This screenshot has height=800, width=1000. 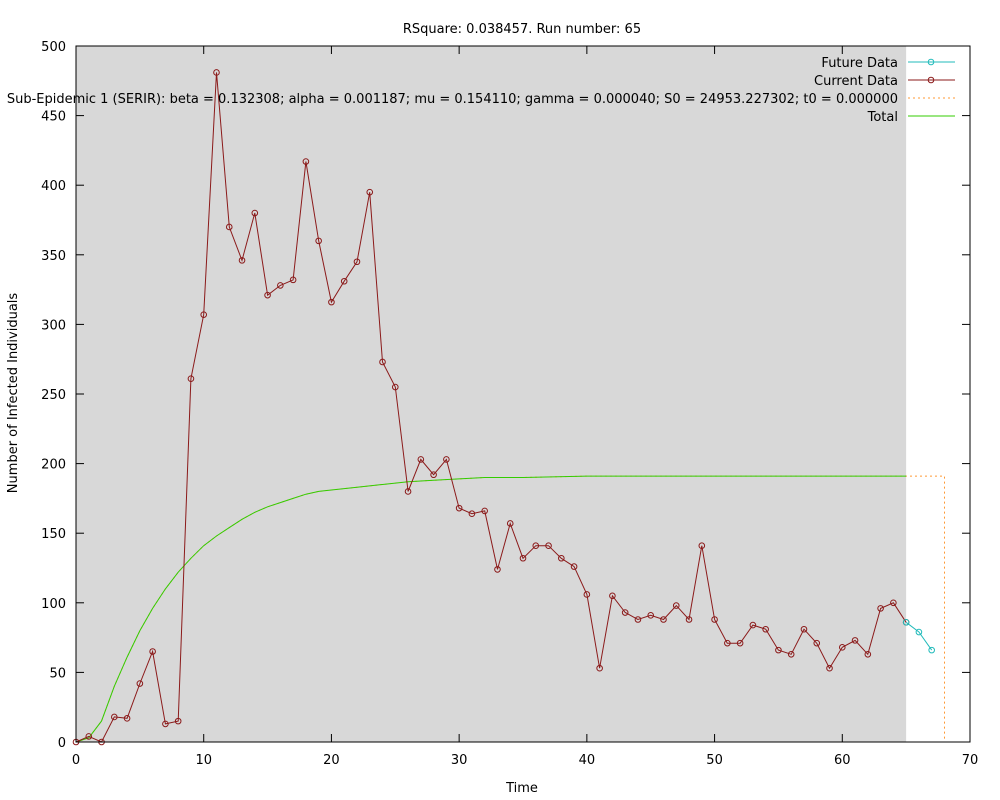 What do you see at coordinates (203, 760) in the screenshot?
I see `x-tick-label: 10` at bounding box center [203, 760].